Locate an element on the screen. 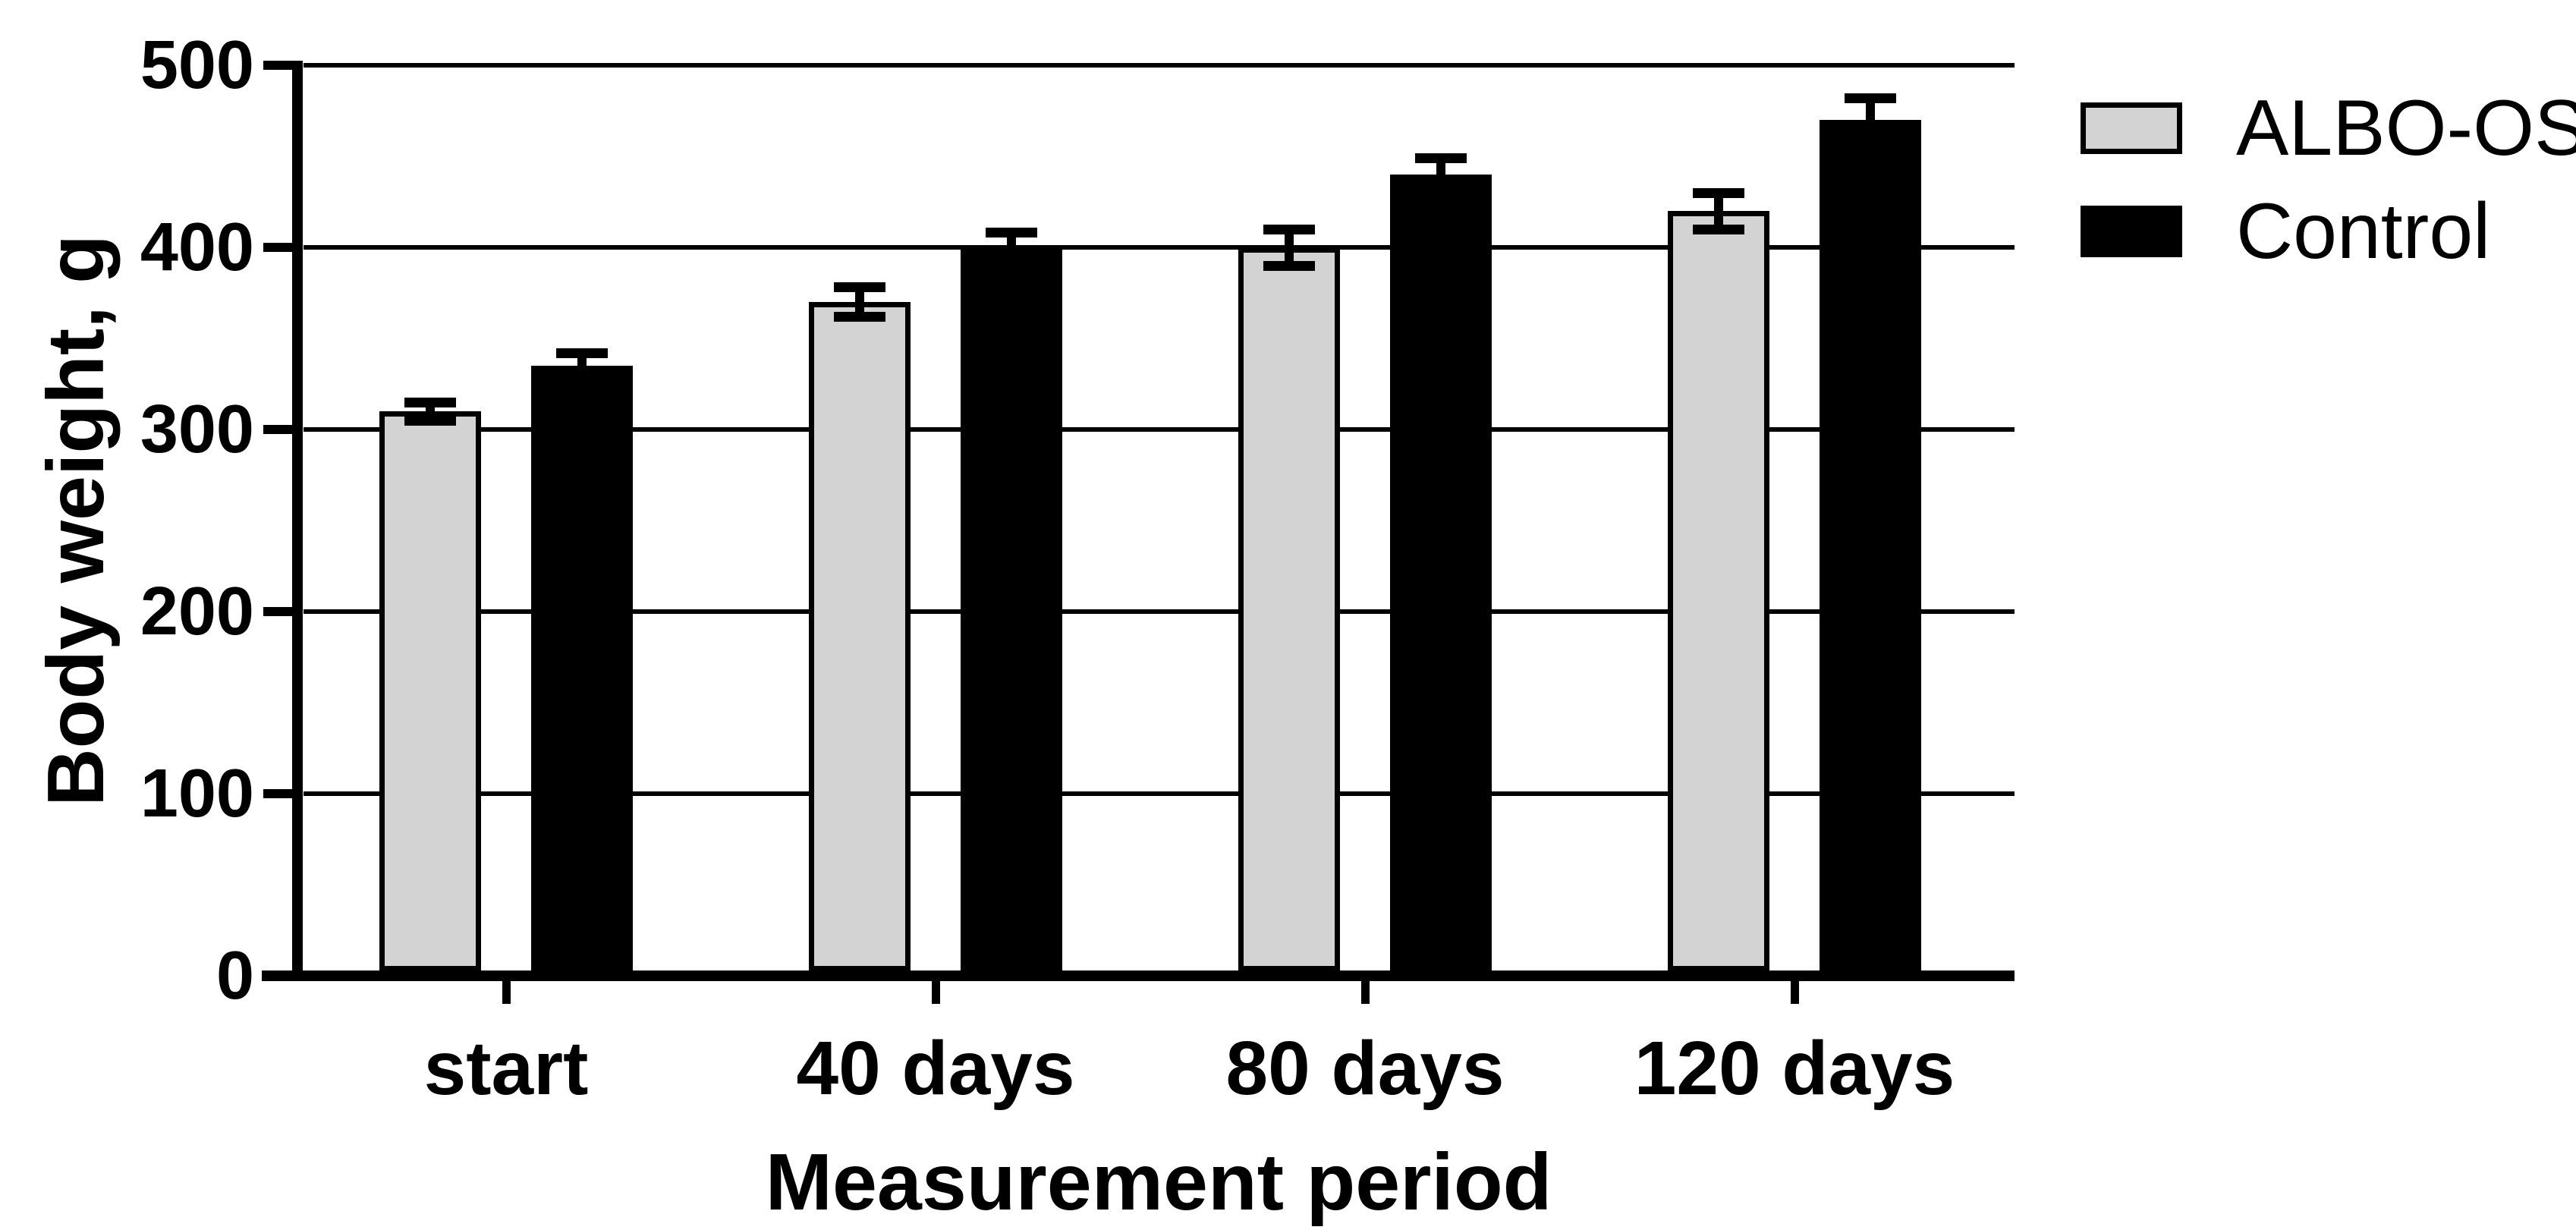 The width and height of the screenshot is (2576, 1230). legend-swatch-control is located at coordinates (2131, 231).